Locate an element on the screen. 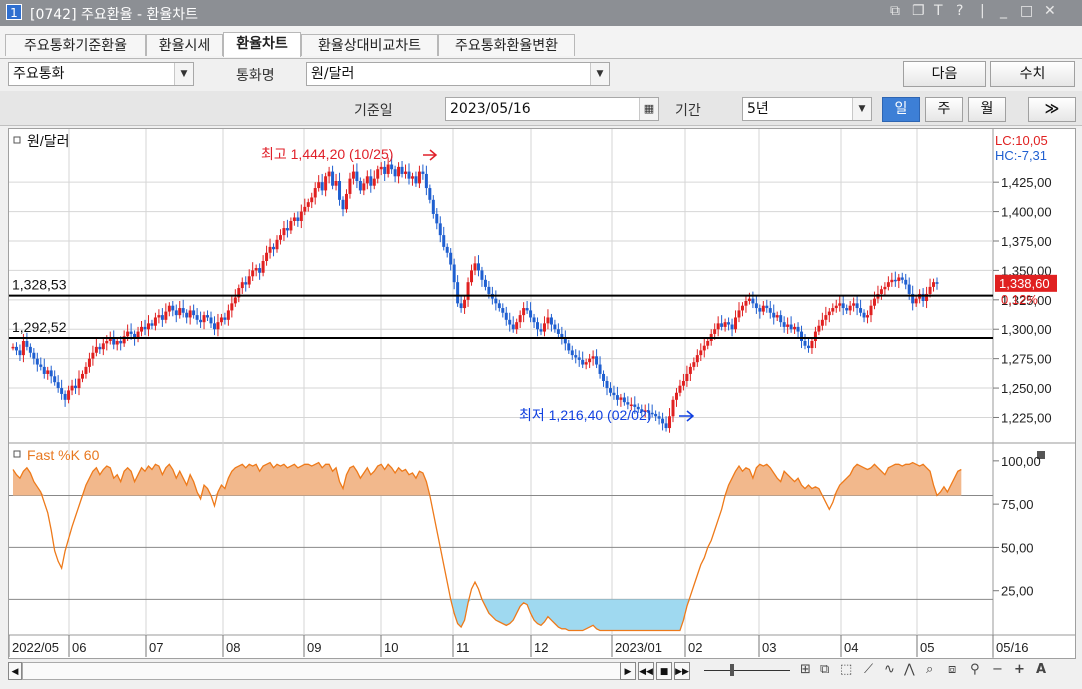 This screenshot has width=1082, height=689. currency-label: 통화명 is located at coordinates (255, 76).